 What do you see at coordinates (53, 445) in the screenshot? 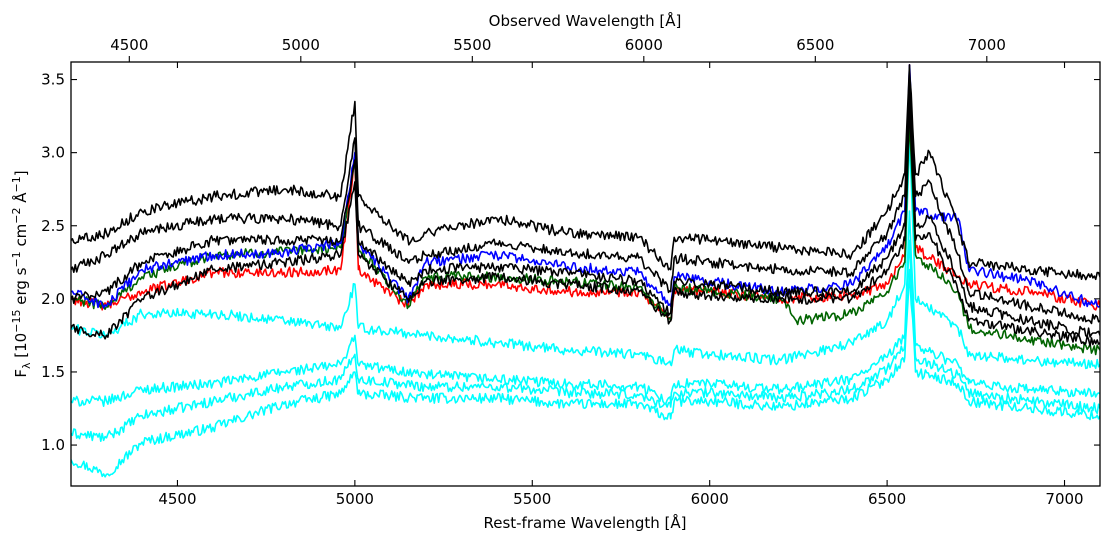
I see `y-tick-label: 1.0` at bounding box center [53, 445].